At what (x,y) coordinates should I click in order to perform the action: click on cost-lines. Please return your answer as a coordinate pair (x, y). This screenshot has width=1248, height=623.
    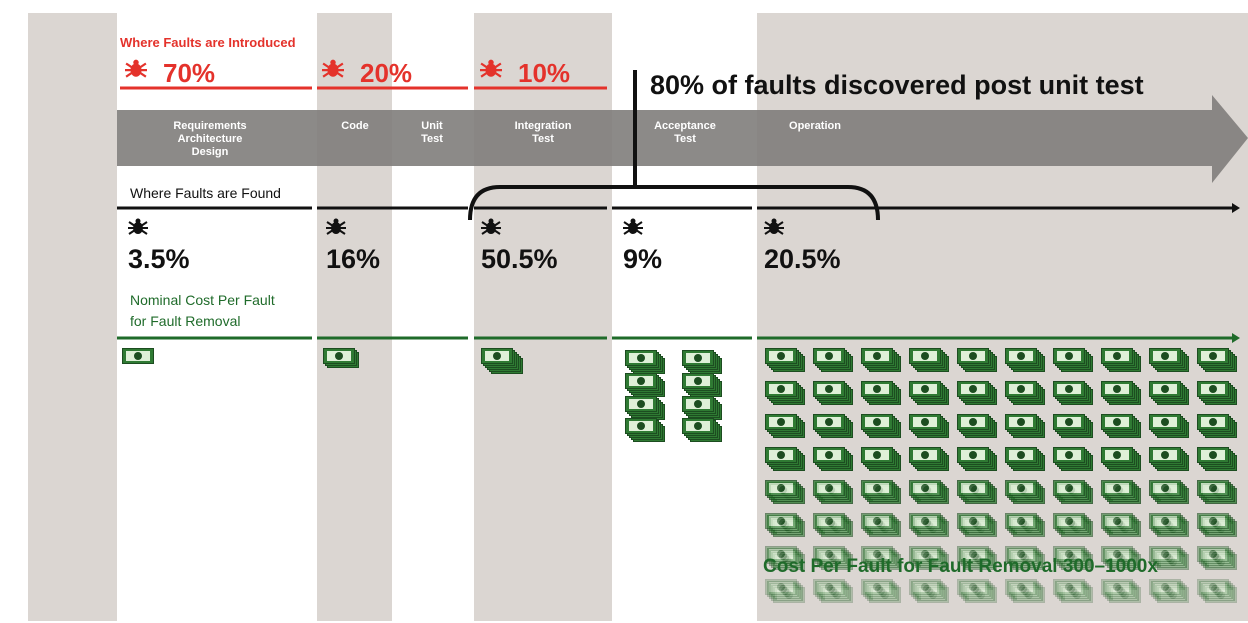
    Looking at the image, I should click on (678, 338).